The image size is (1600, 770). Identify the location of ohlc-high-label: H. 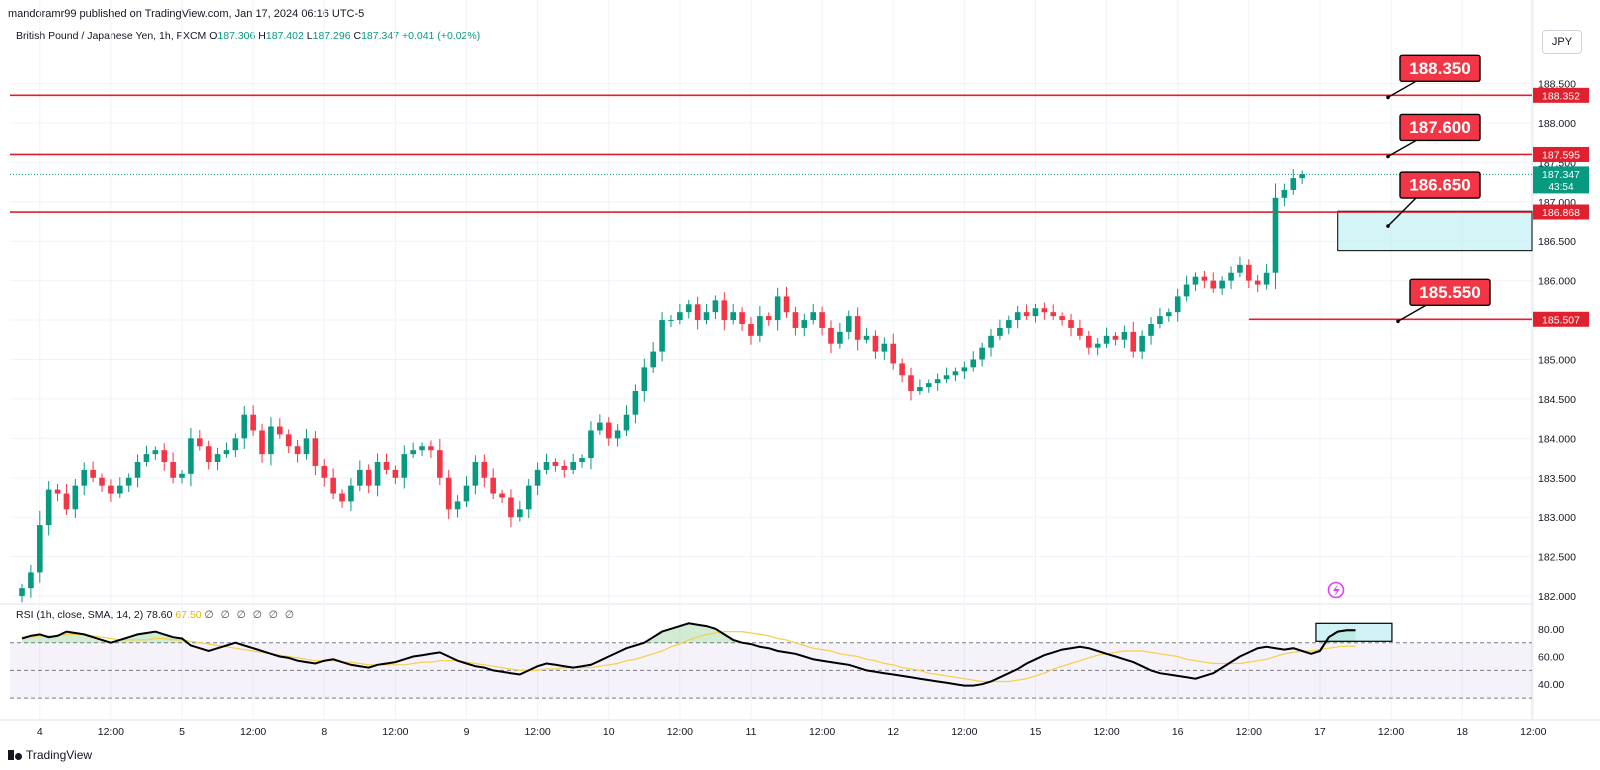
(262, 36).